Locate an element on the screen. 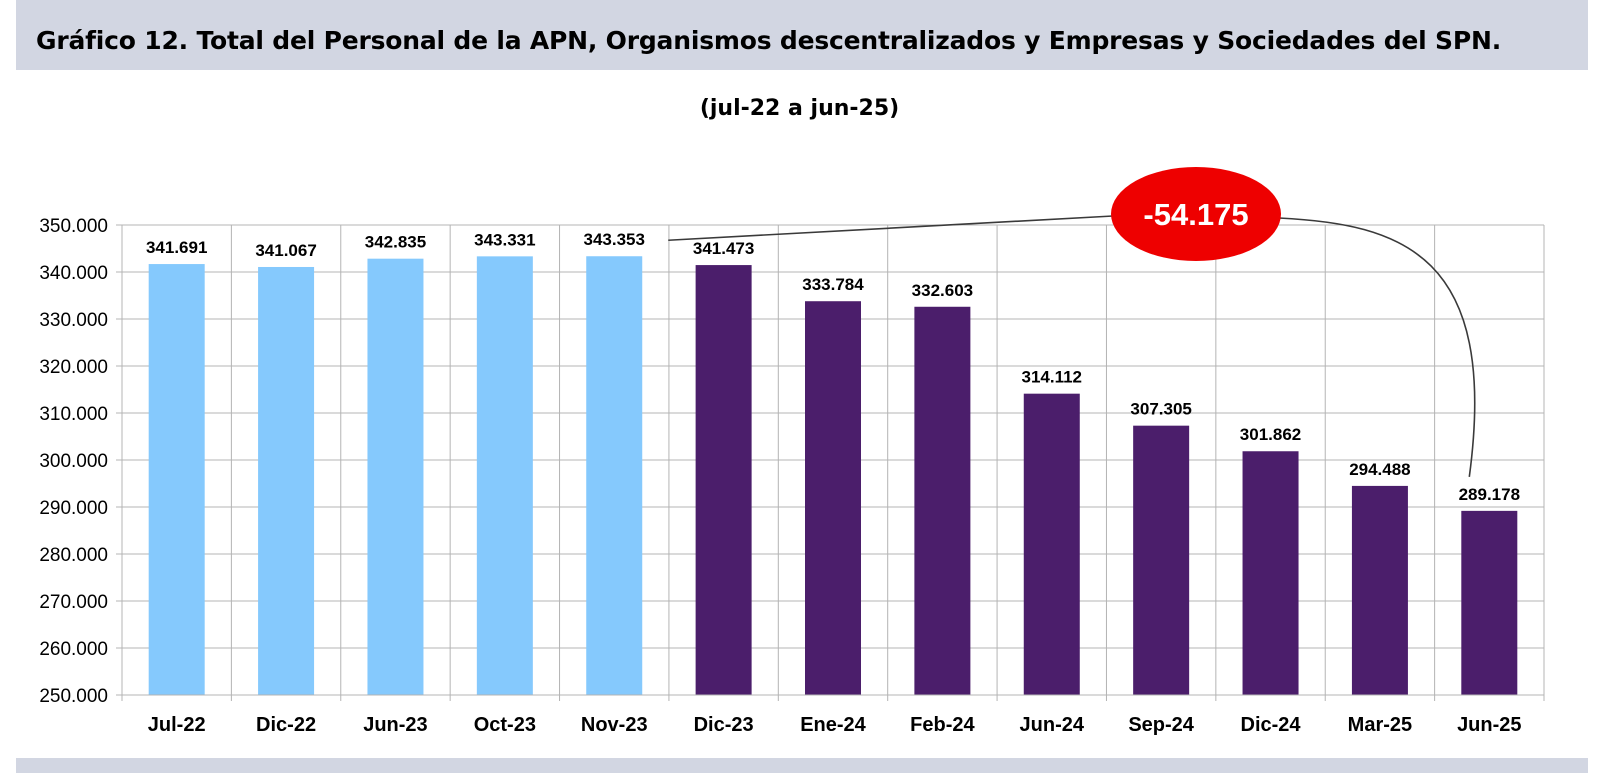 The height and width of the screenshot is (773, 1599). category-label: Mar-25 is located at coordinates (1380, 725).